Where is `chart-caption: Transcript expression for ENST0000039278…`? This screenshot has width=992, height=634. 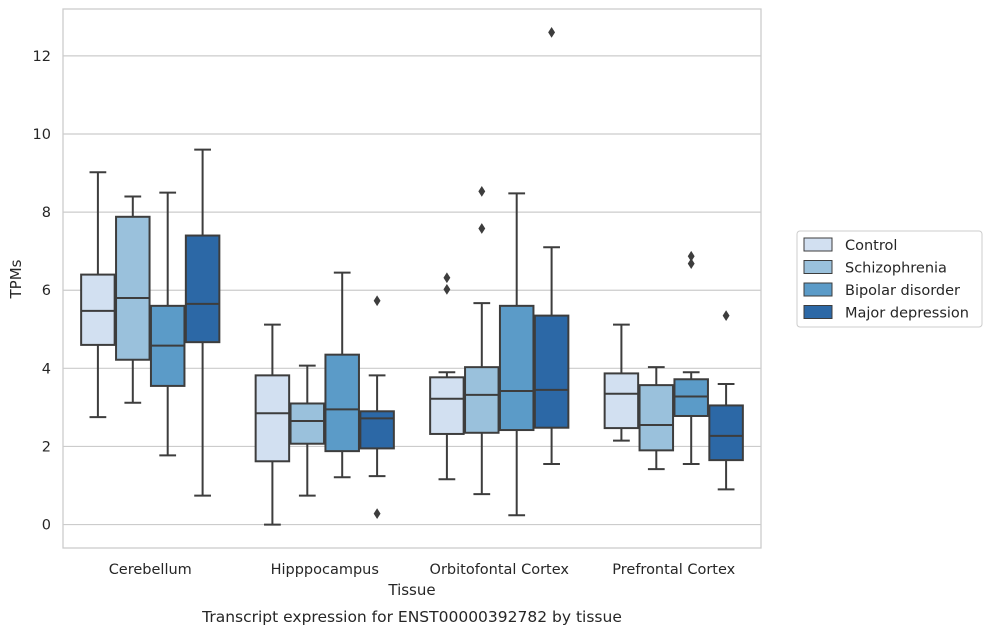 chart-caption: Transcript expression for ENST0000039278… is located at coordinates (411, 617).